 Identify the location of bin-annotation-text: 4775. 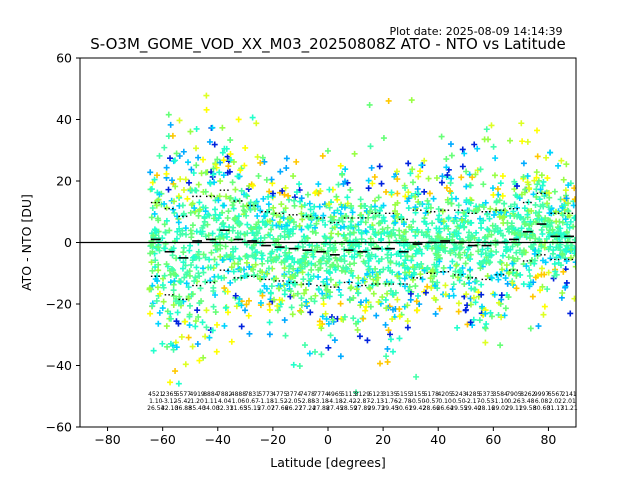
(279, 394).